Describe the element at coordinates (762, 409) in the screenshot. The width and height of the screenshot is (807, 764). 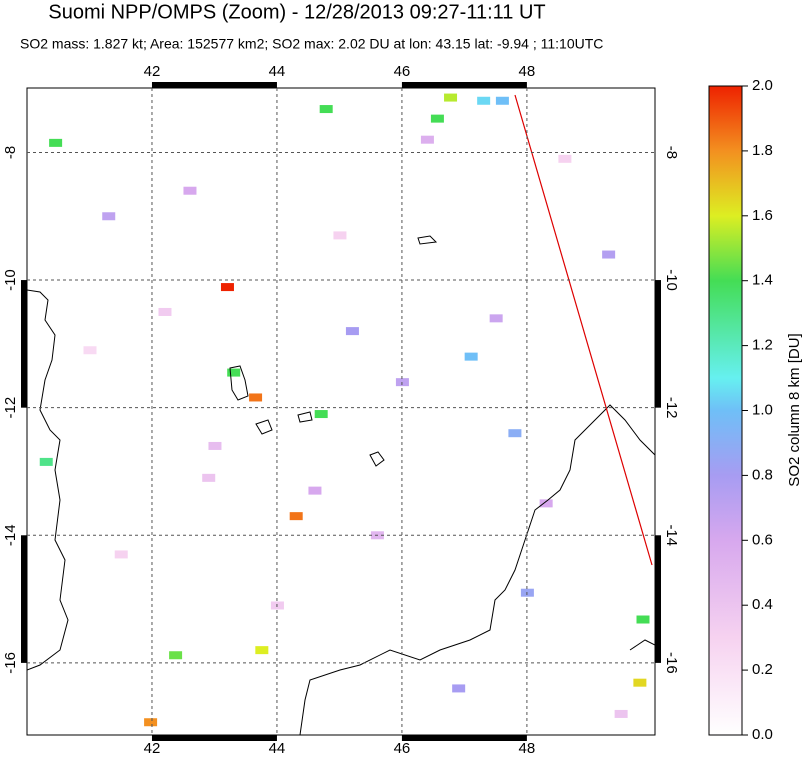
I see `colorbar-tick-label: 1.0` at that location.